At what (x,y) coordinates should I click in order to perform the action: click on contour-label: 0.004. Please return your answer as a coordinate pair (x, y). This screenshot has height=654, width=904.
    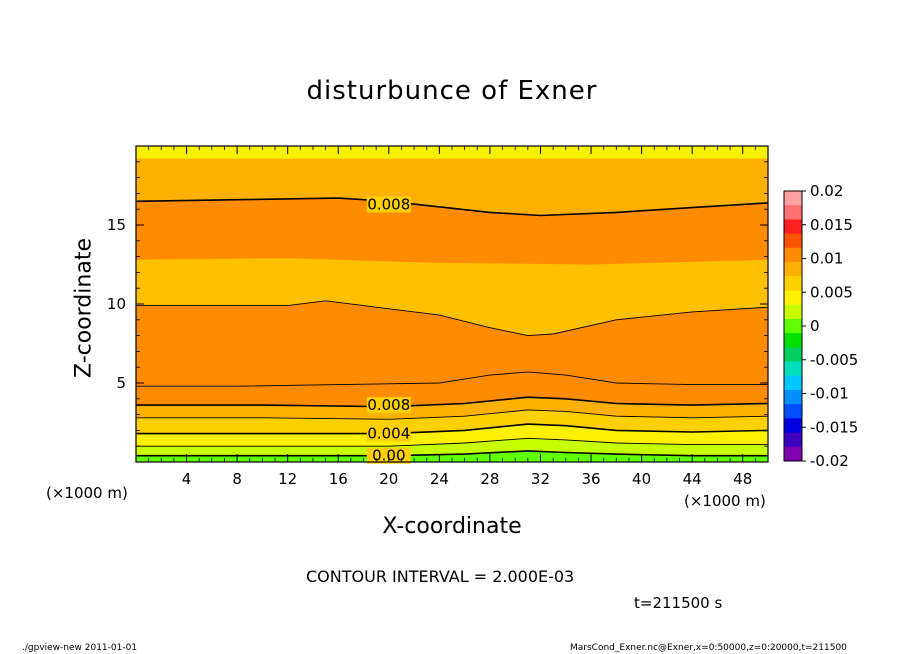
    Looking at the image, I should click on (388, 434).